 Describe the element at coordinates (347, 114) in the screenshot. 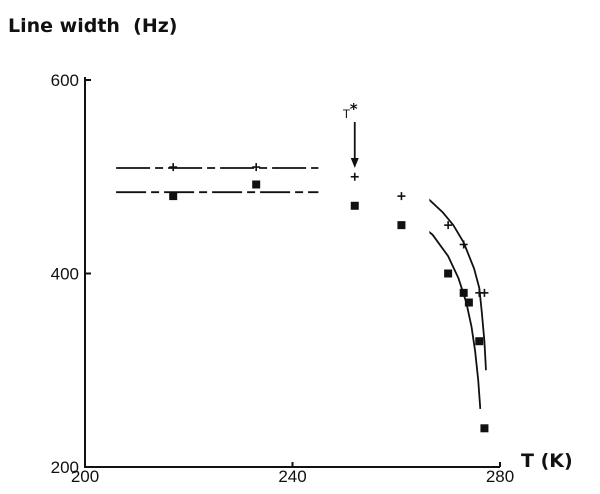

I see `annotation-label: T` at that location.